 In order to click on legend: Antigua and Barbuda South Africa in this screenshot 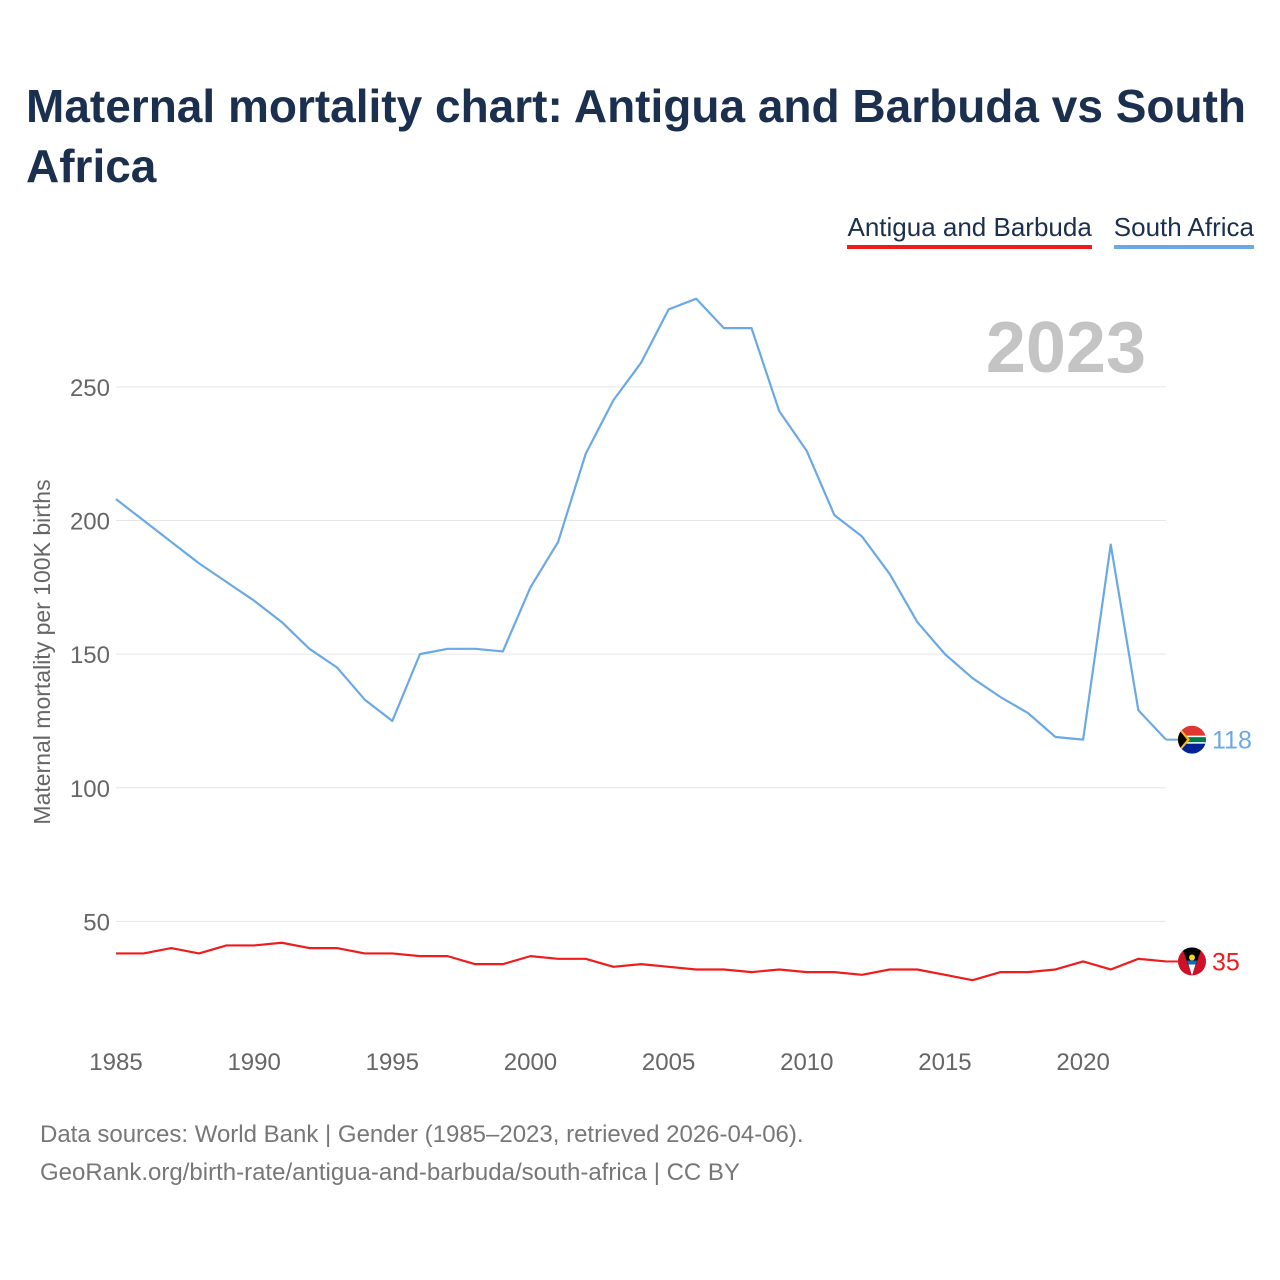, I will do `click(1050, 230)`.